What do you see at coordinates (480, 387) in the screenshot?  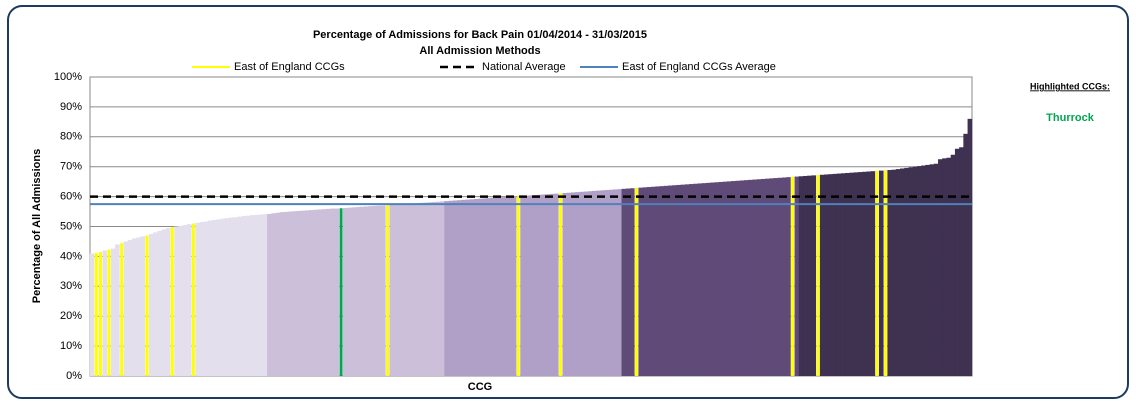 I see `x-axis-label: CCG` at bounding box center [480, 387].